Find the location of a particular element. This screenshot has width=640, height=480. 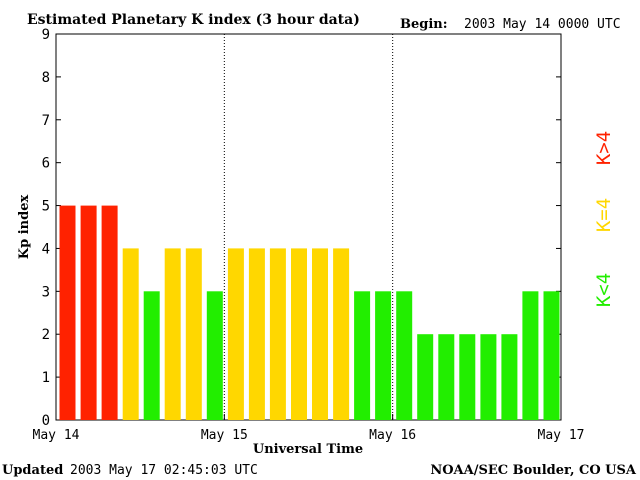

legend-below4: K<4 is located at coordinates (604, 290).